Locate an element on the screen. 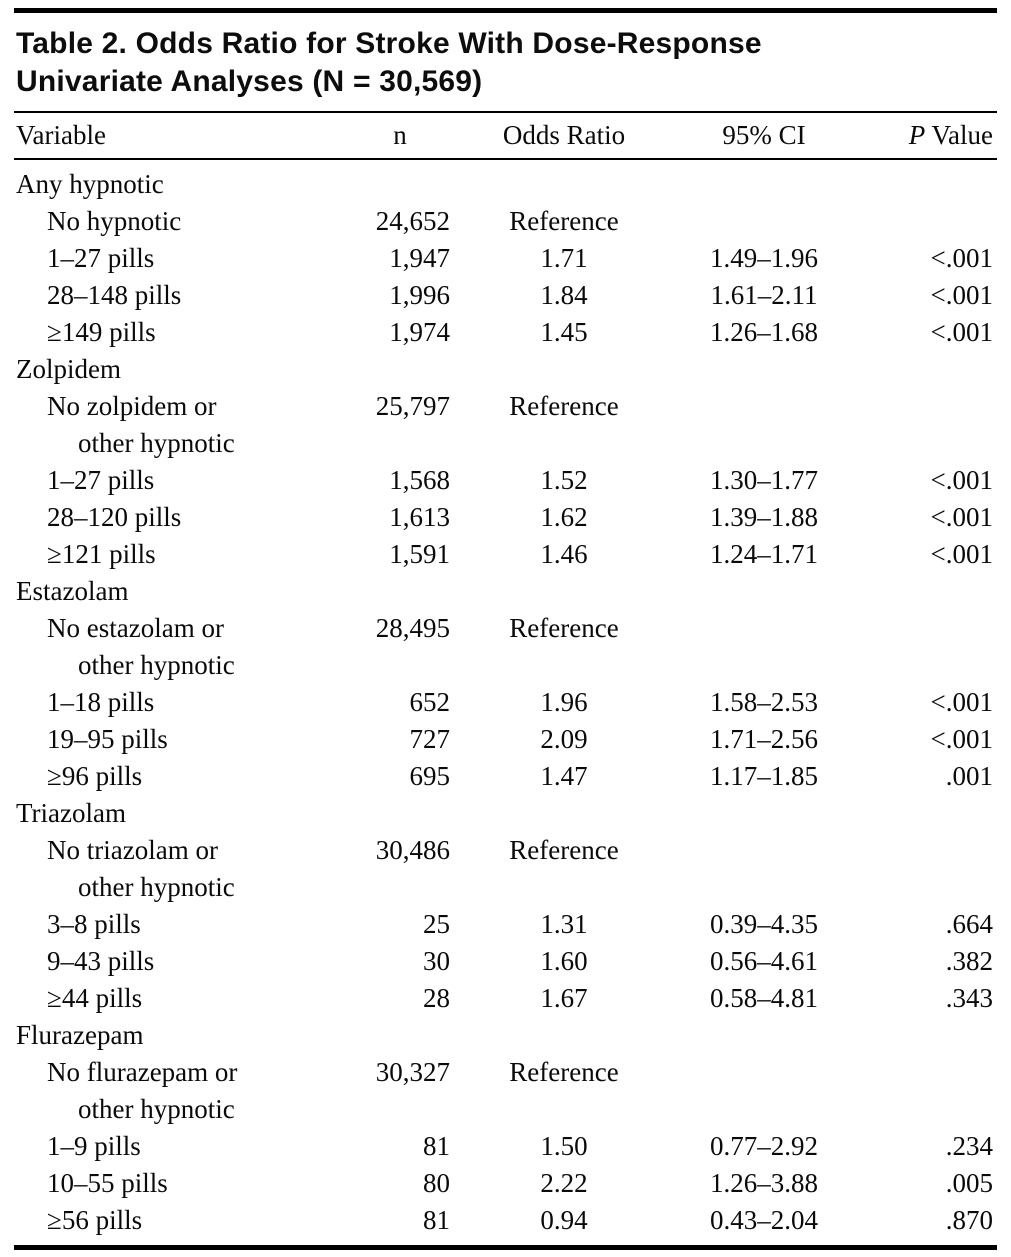 The width and height of the screenshot is (1011, 1257). table-row: ≥56 pills 81 0.94 0.43–2.04 .870 is located at coordinates (505, 1223).